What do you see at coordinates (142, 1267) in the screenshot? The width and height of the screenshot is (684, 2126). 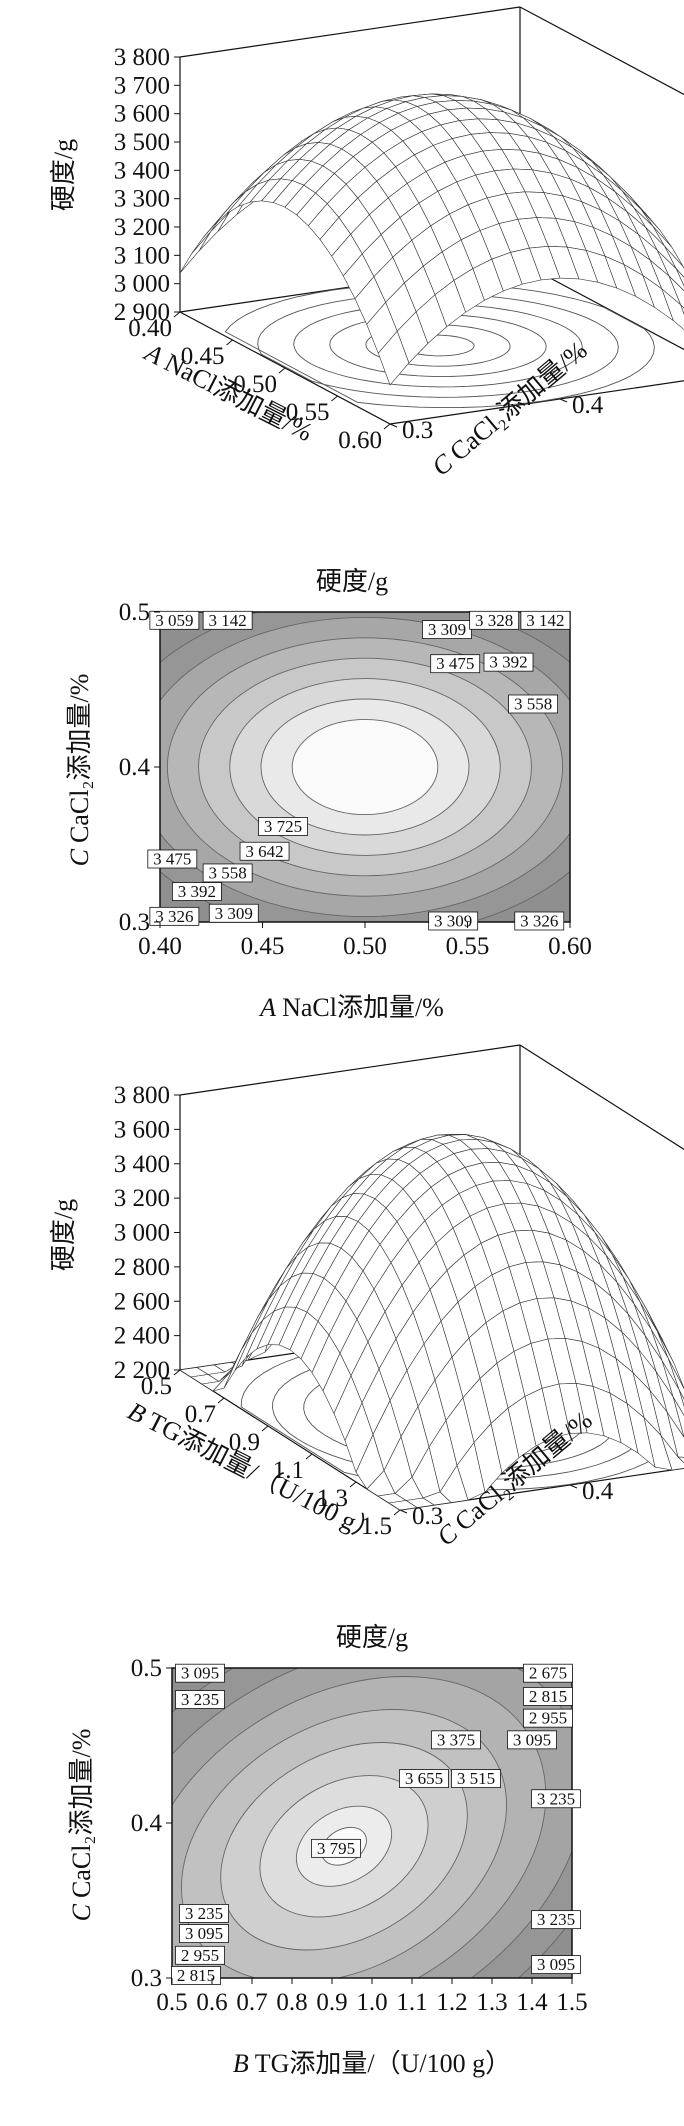 I see `z-tick-label: 2 800` at bounding box center [142, 1267].